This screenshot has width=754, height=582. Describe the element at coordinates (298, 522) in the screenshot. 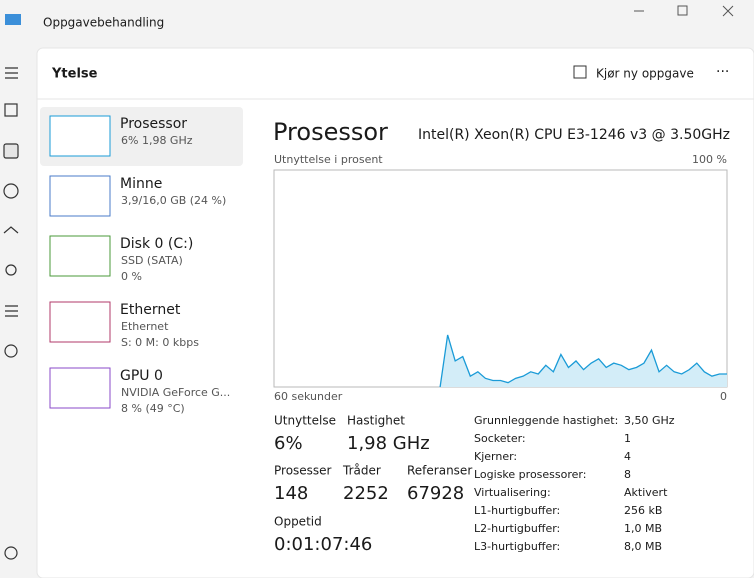

I see `stat-label: Oppetid` at that location.